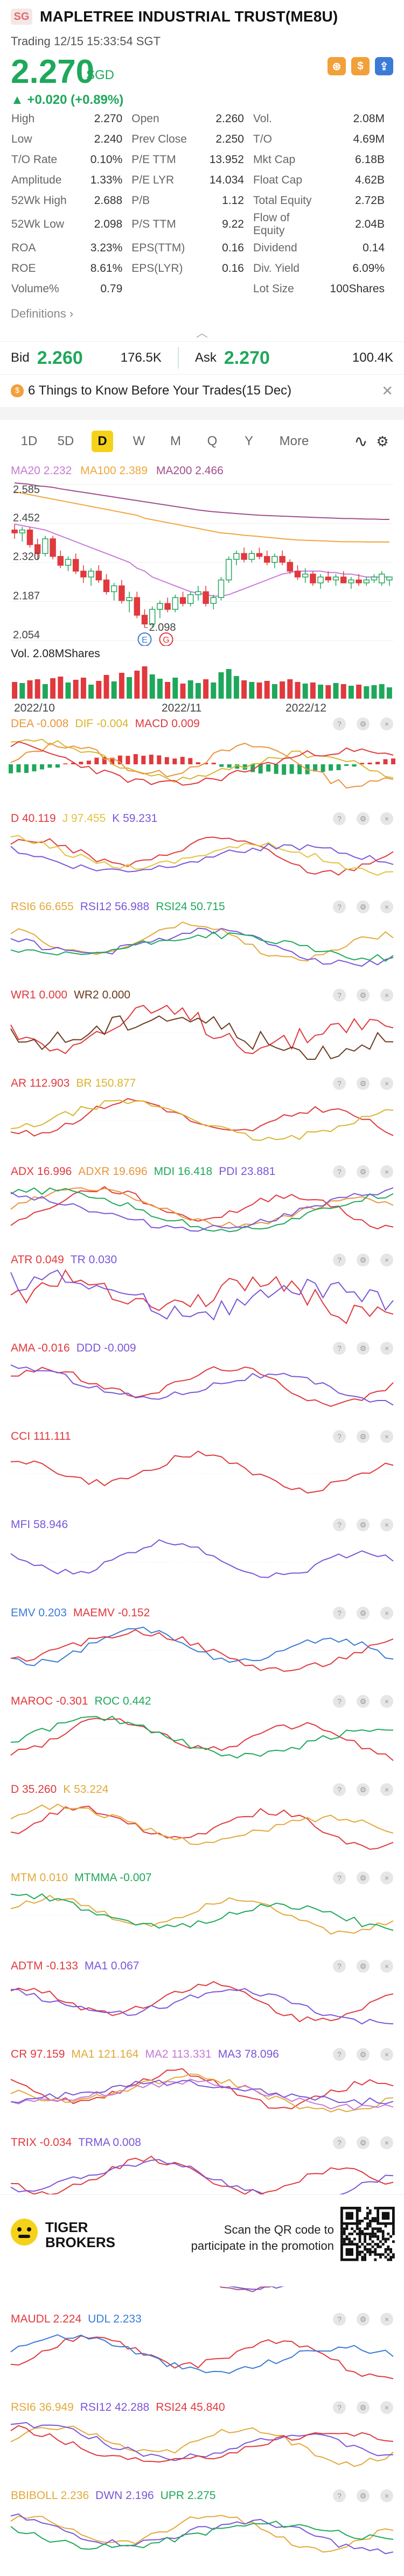 The width and height of the screenshot is (404, 2576). What do you see at coordinates (102, 442) in the screenshot?
I see `tab-d: D` at bounding box center [102, 442].